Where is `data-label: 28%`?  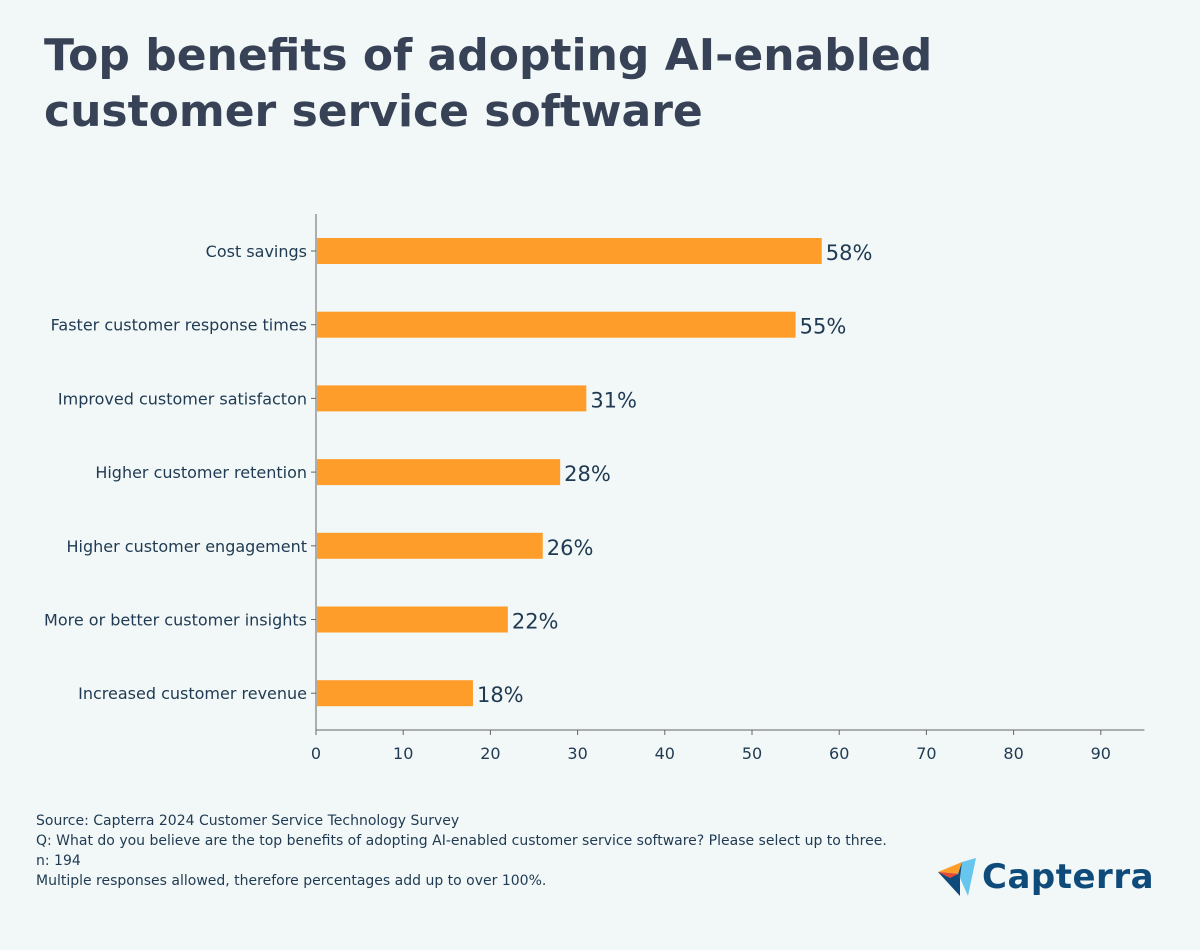
data-label: 28% is located at coordinates (587, 474).